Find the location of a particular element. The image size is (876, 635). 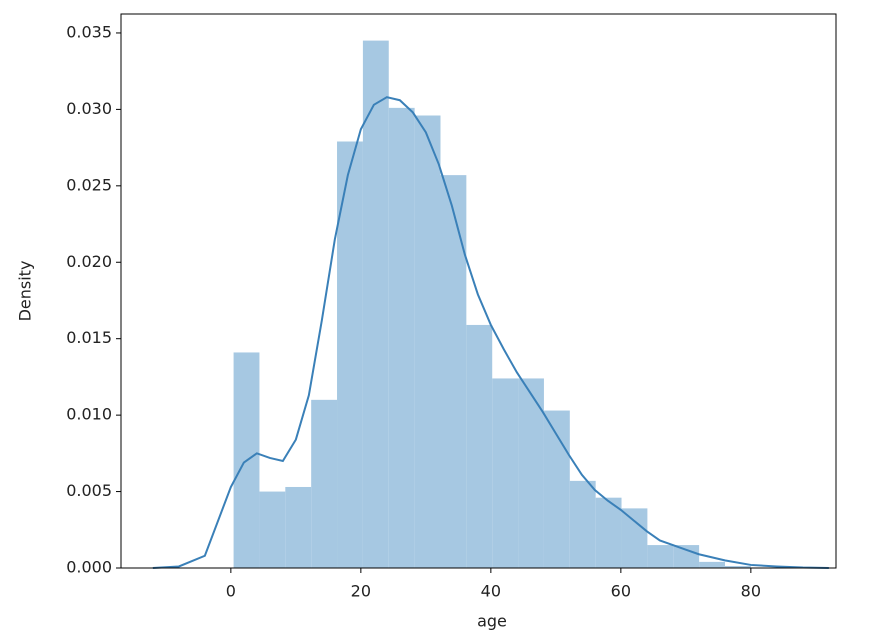

y-axis-label: Density is located at coordinates (25, 291).